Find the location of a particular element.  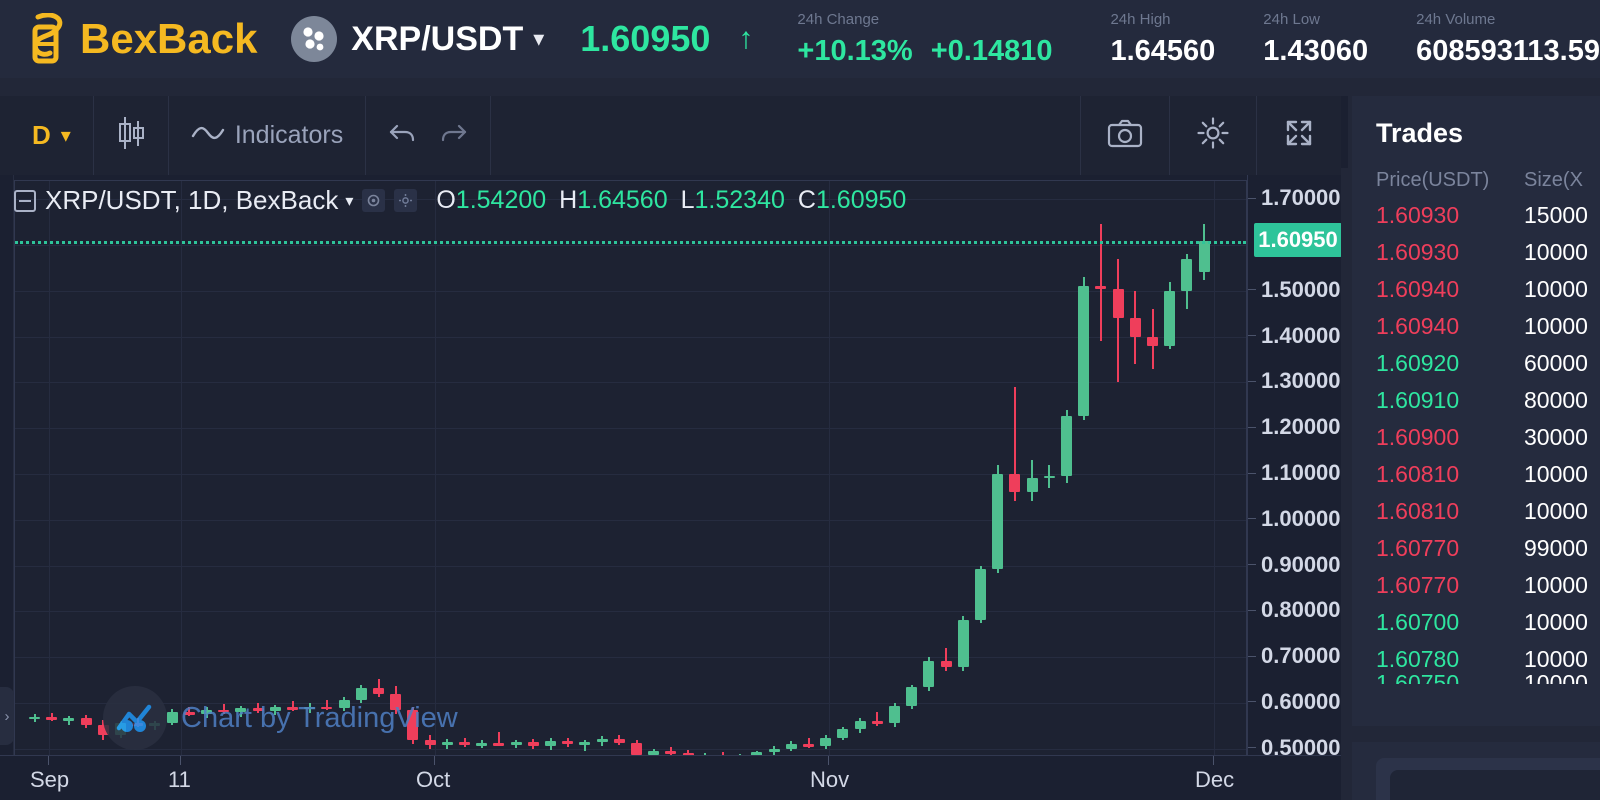

last-price: 1.60950 is located at coordinates (645, 38).